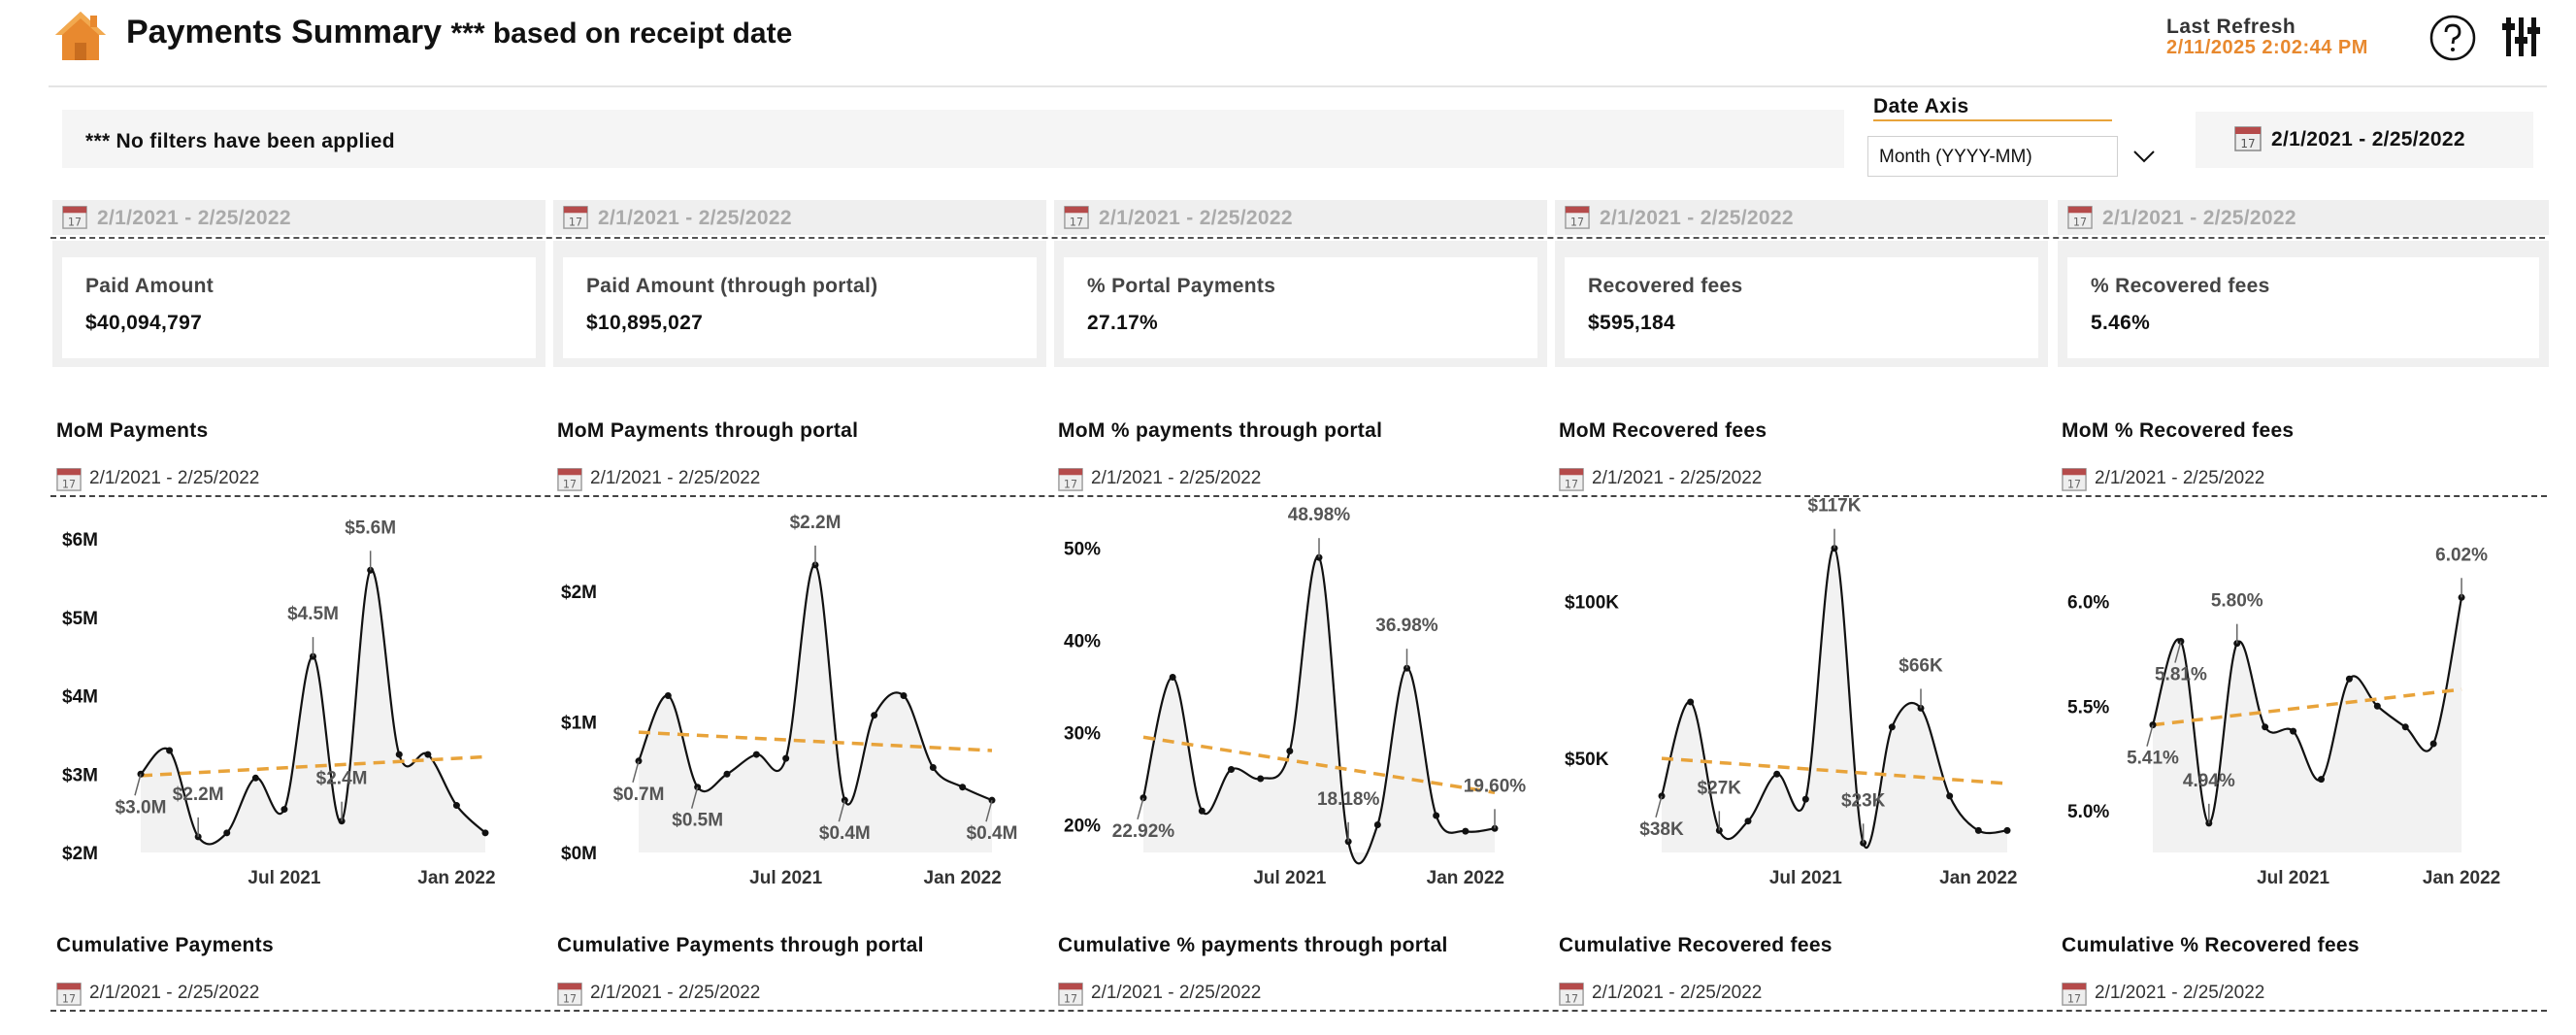 This screenshot has height=1035, width=2576. What do you see at coordinates (1319, 515) in the screenshot?
I see `data-label: 48.98%` at bounding box center [1319, 515].